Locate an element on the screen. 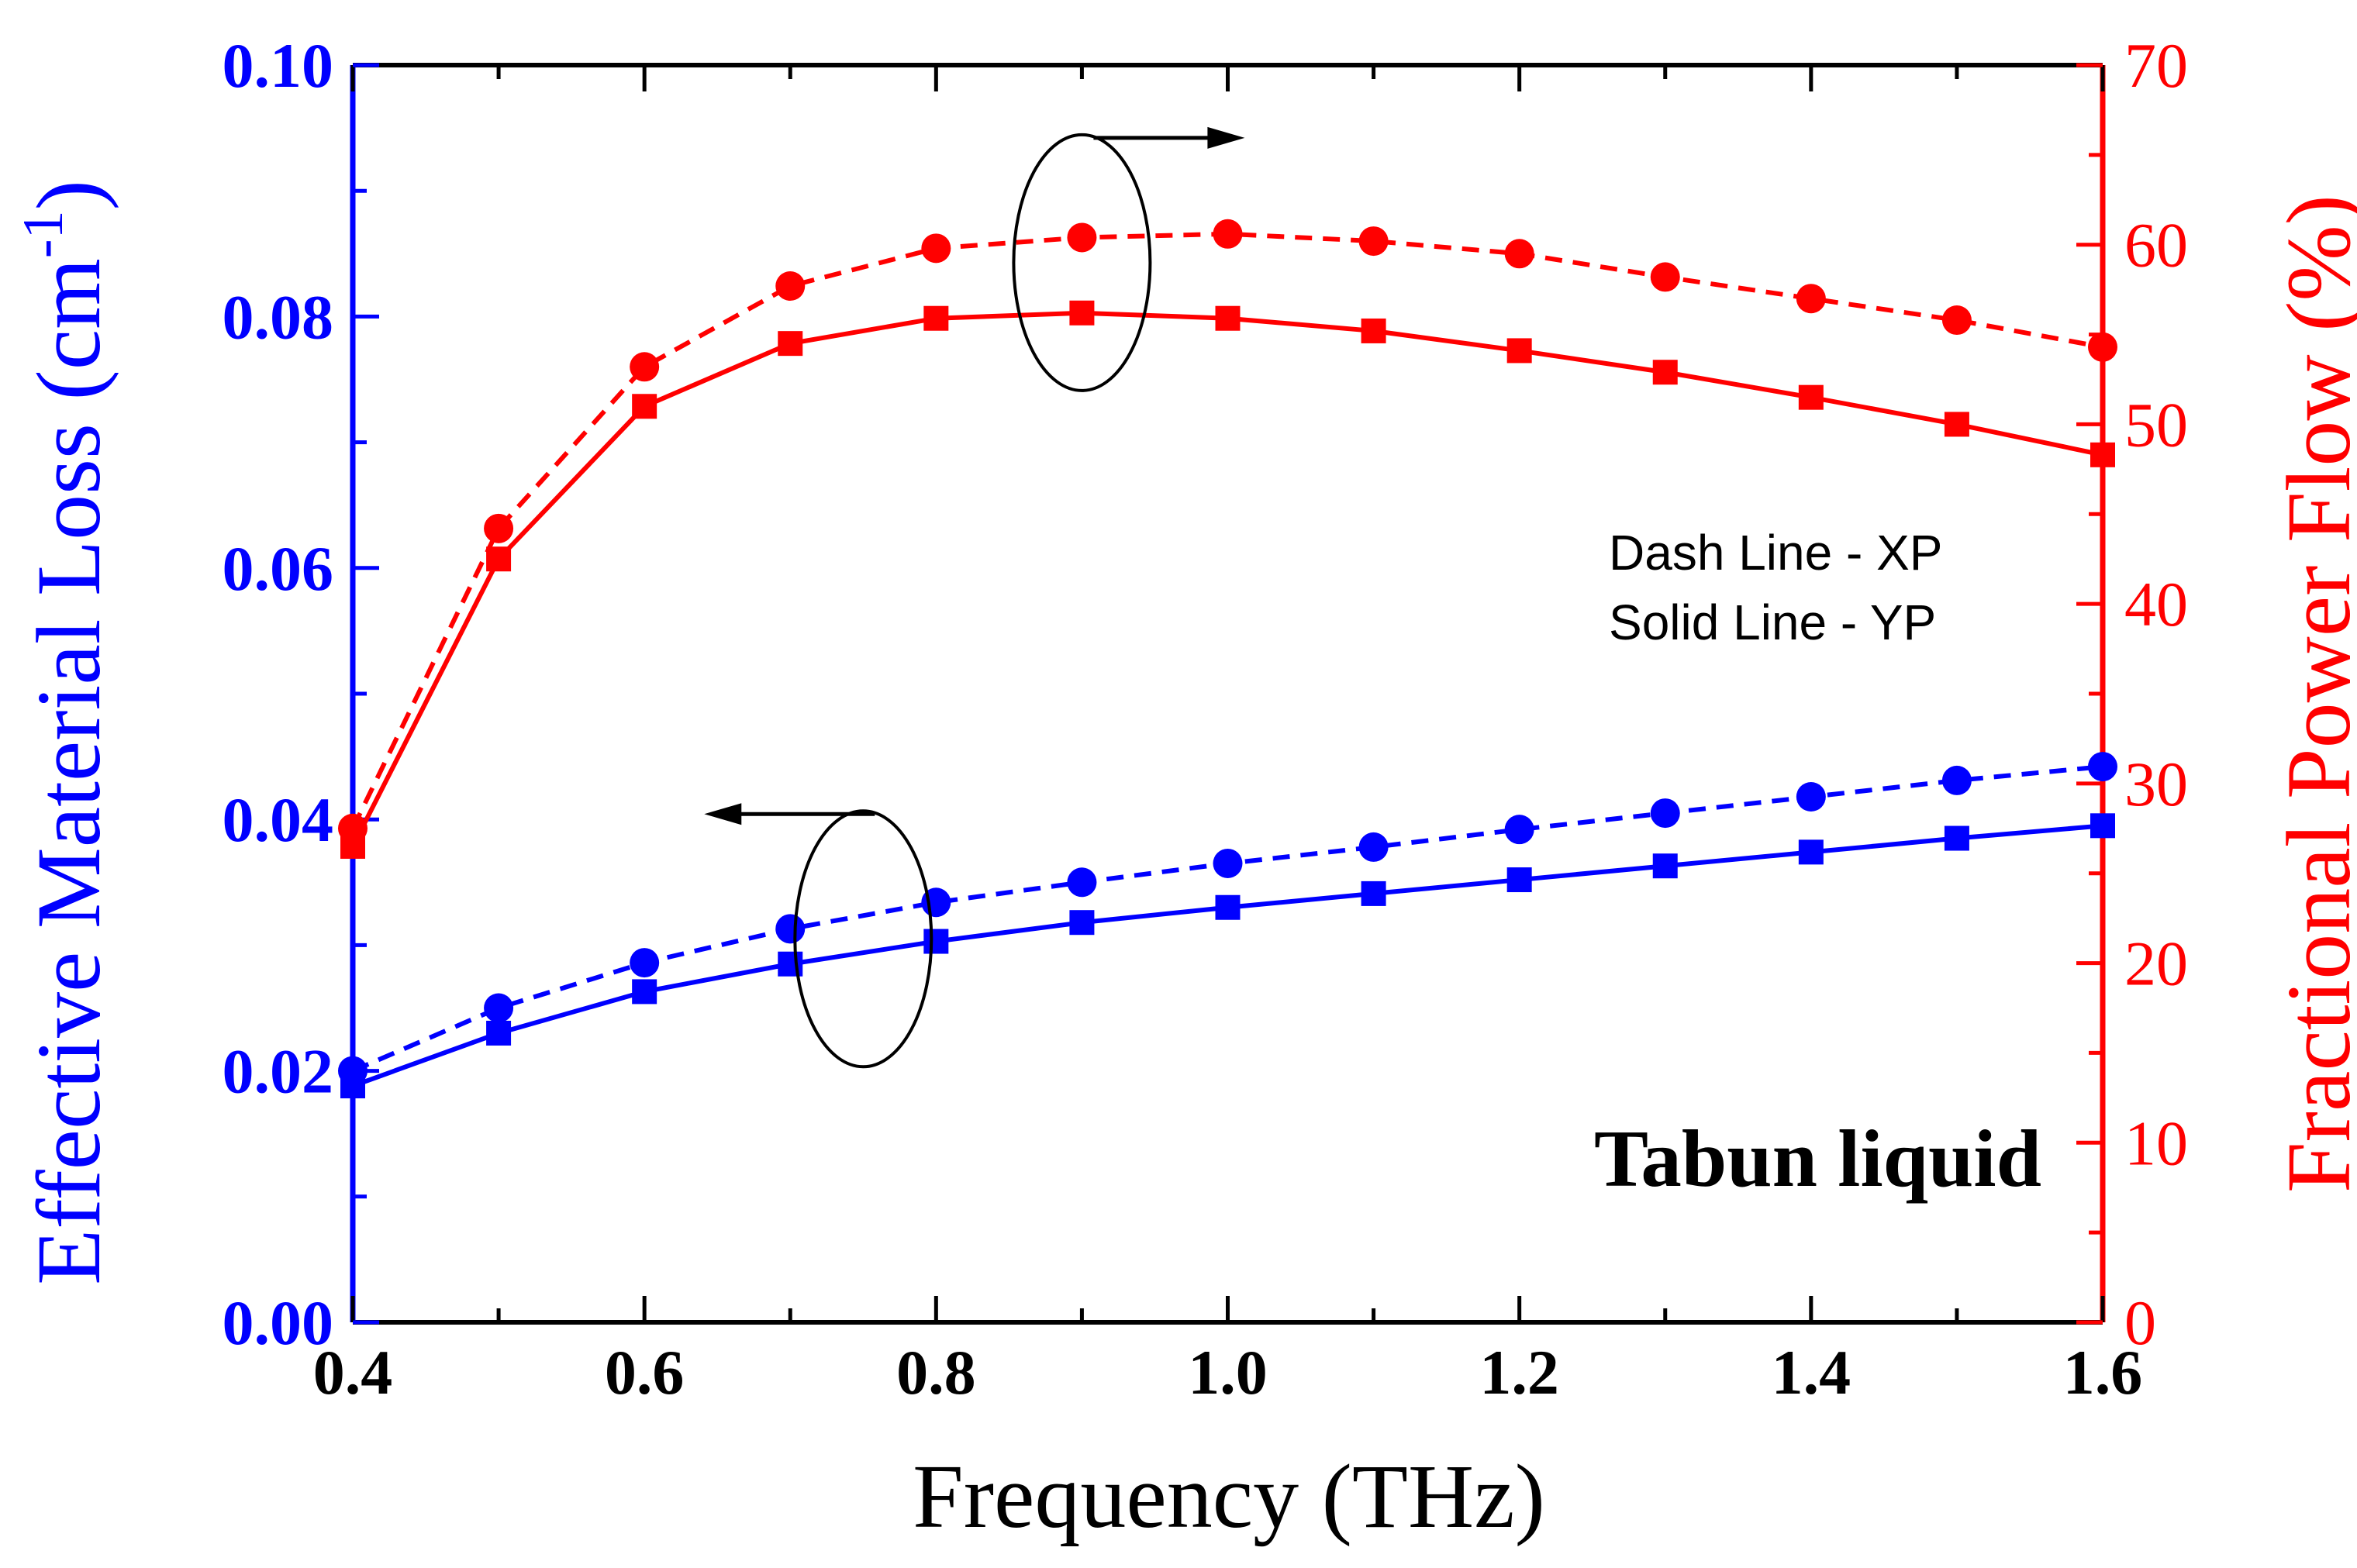 Image resolution: width=2357 pixels, height=1568 pixels. x-tick-label-3: 1.0 is located at coordinates (1228, 1372).